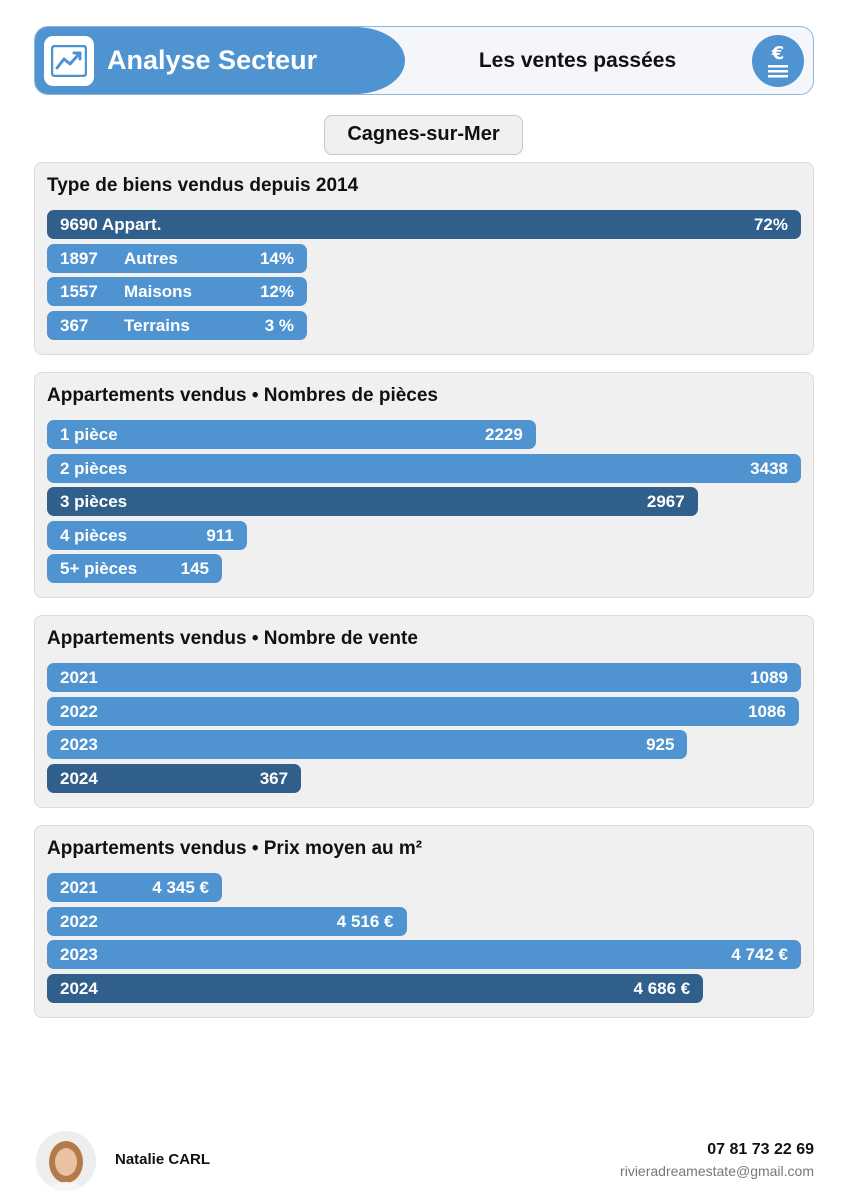 This screenshot has width=848, height=1200. What do you see at coordinates (163, 1159) in the screenshot?
I see `agent-name: Natalie CARL` at bounding box center [163, 1159].